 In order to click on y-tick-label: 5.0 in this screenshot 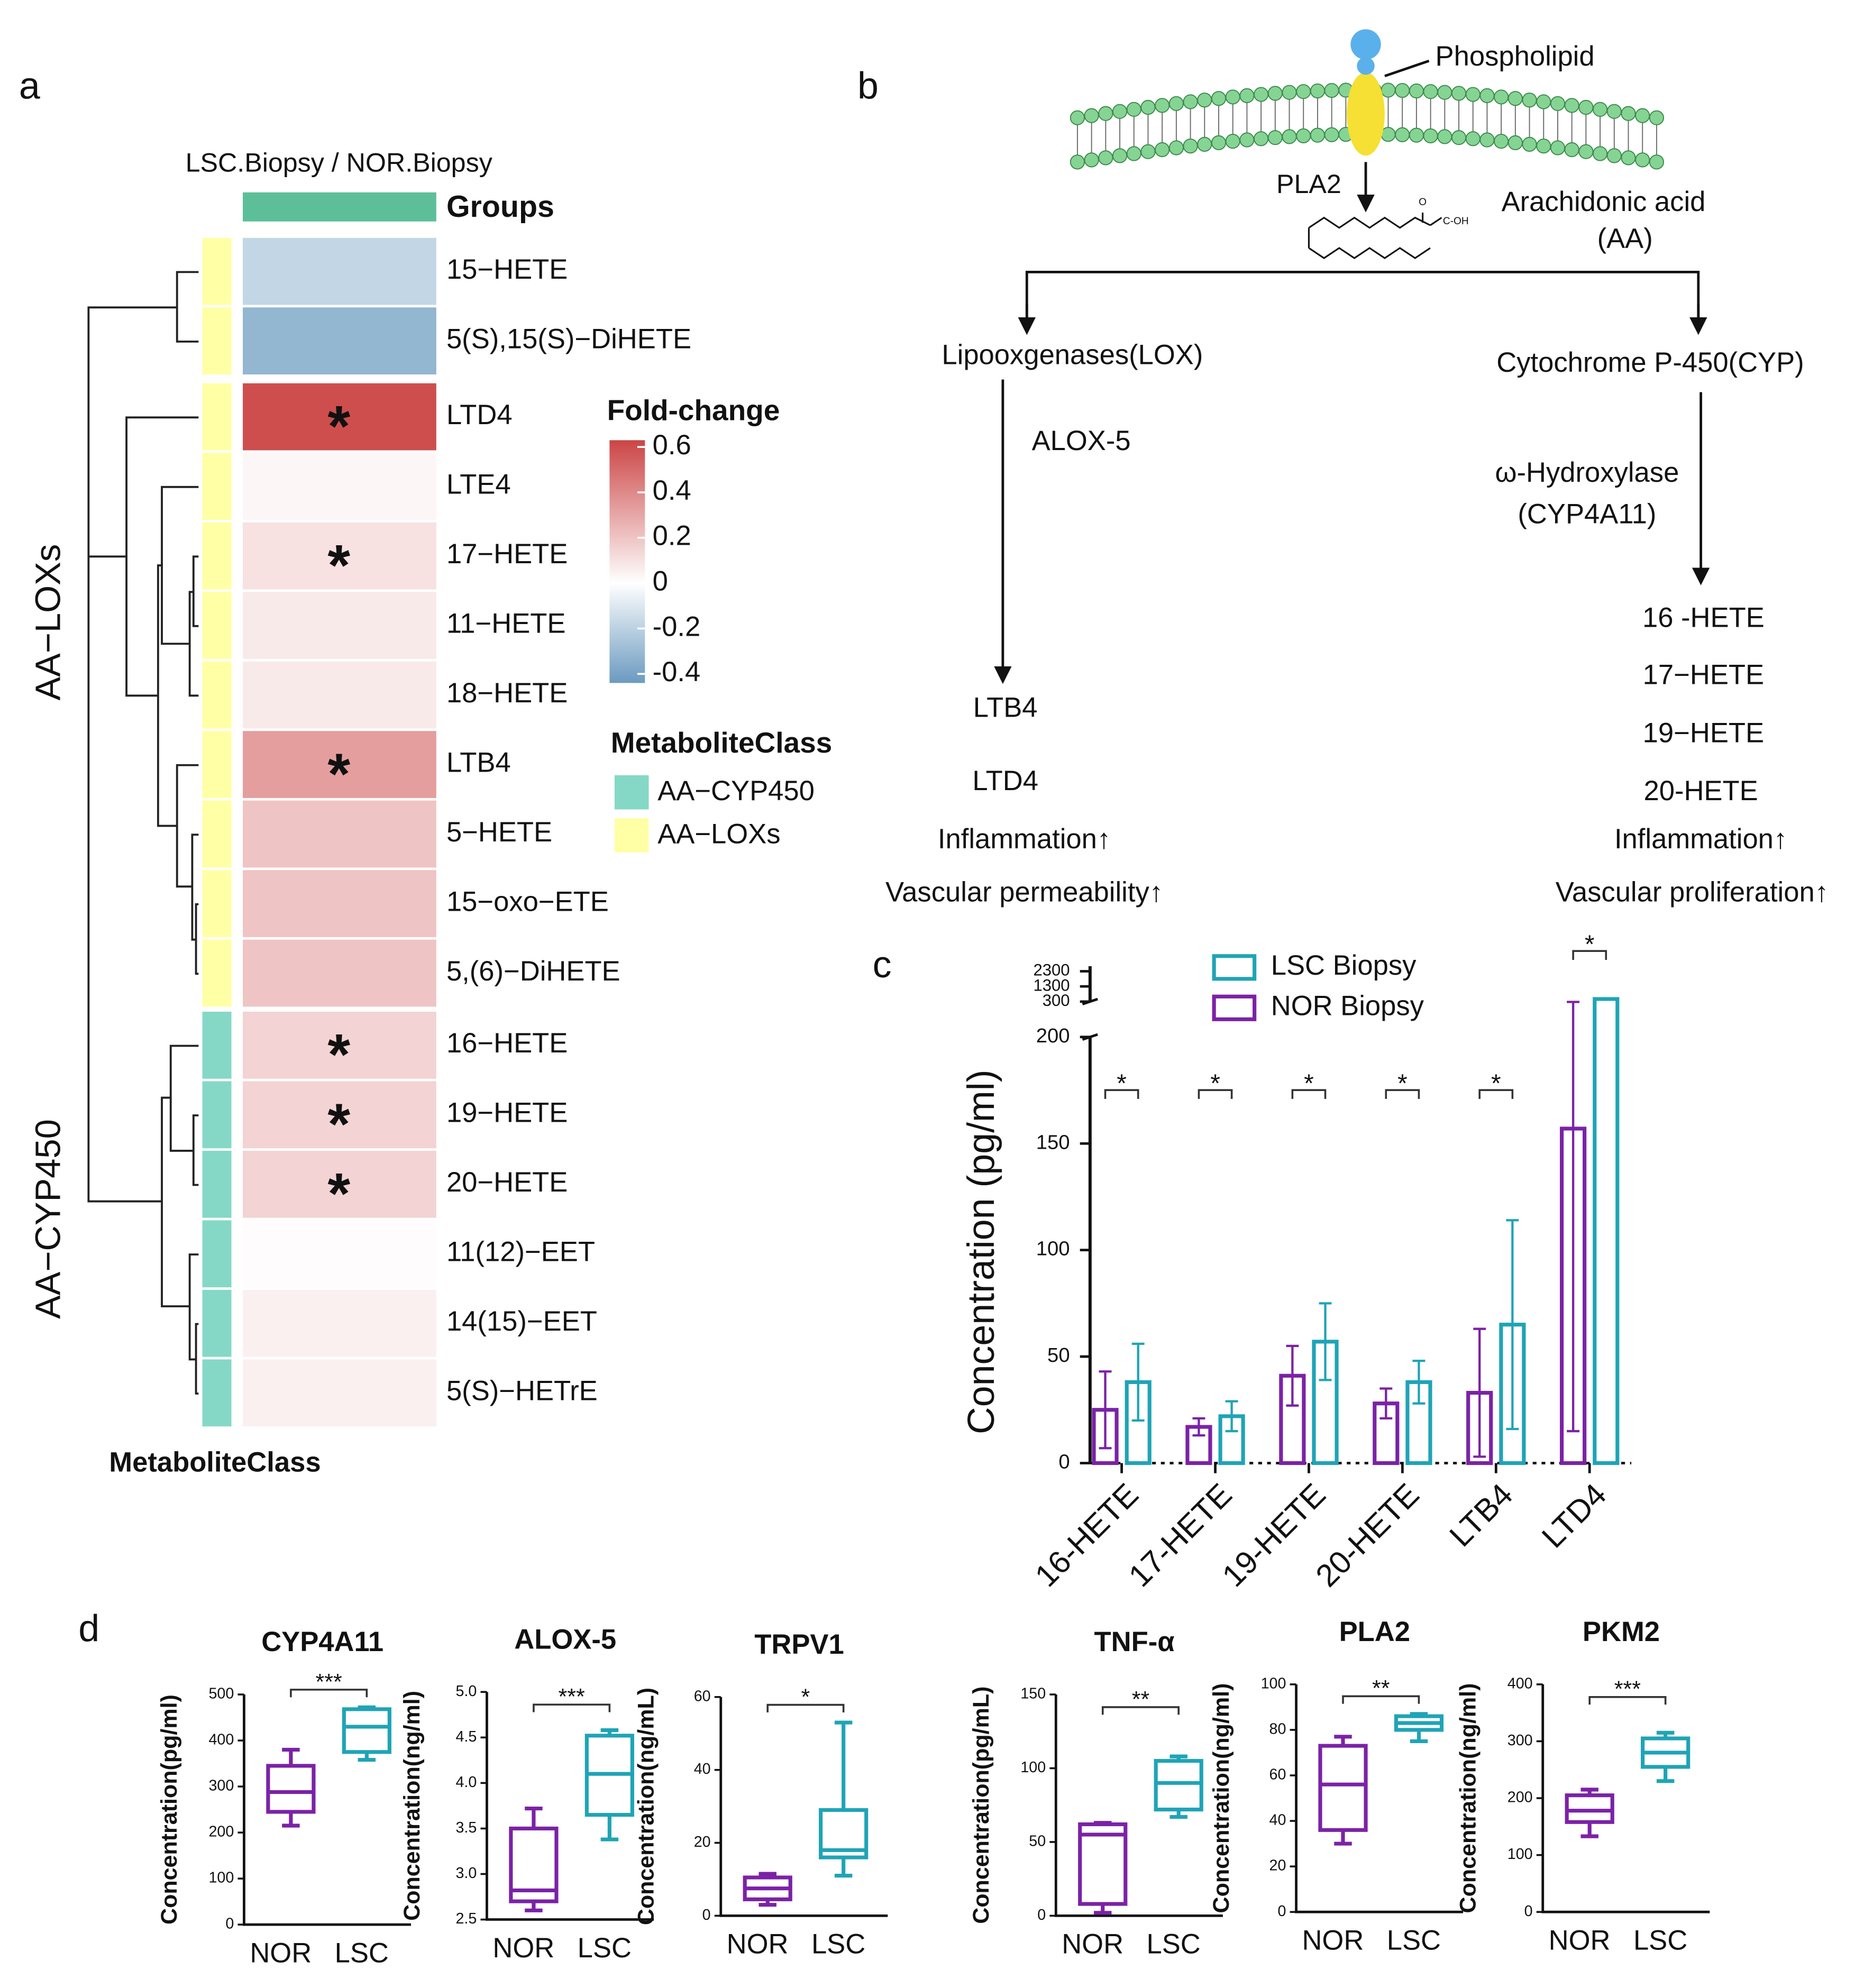, I will do `click(466, 1691)`.